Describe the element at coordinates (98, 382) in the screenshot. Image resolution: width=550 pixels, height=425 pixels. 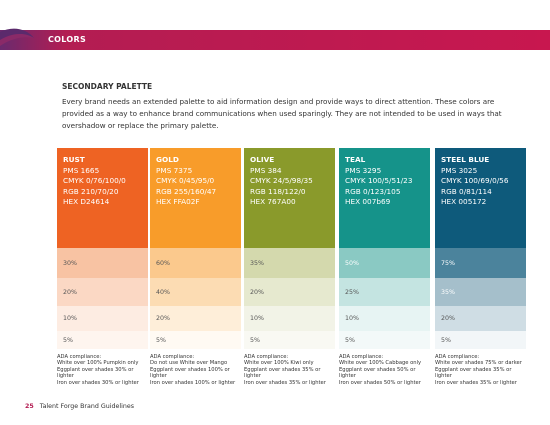
I see `ada-line: Iron over shades 30% or lighter` at that location.